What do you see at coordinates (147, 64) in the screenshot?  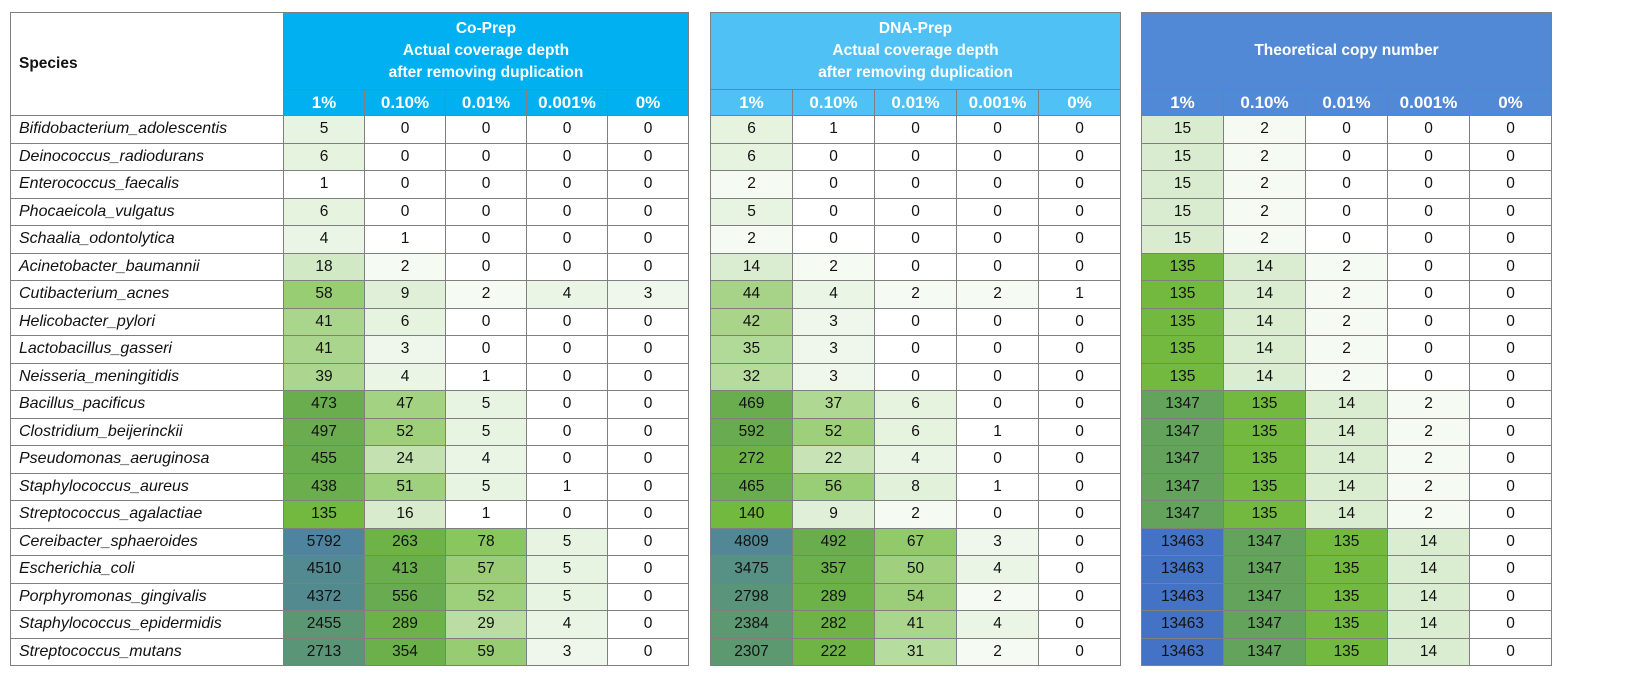 I see `species-column-header: Species` at bounding box center [147, 64].